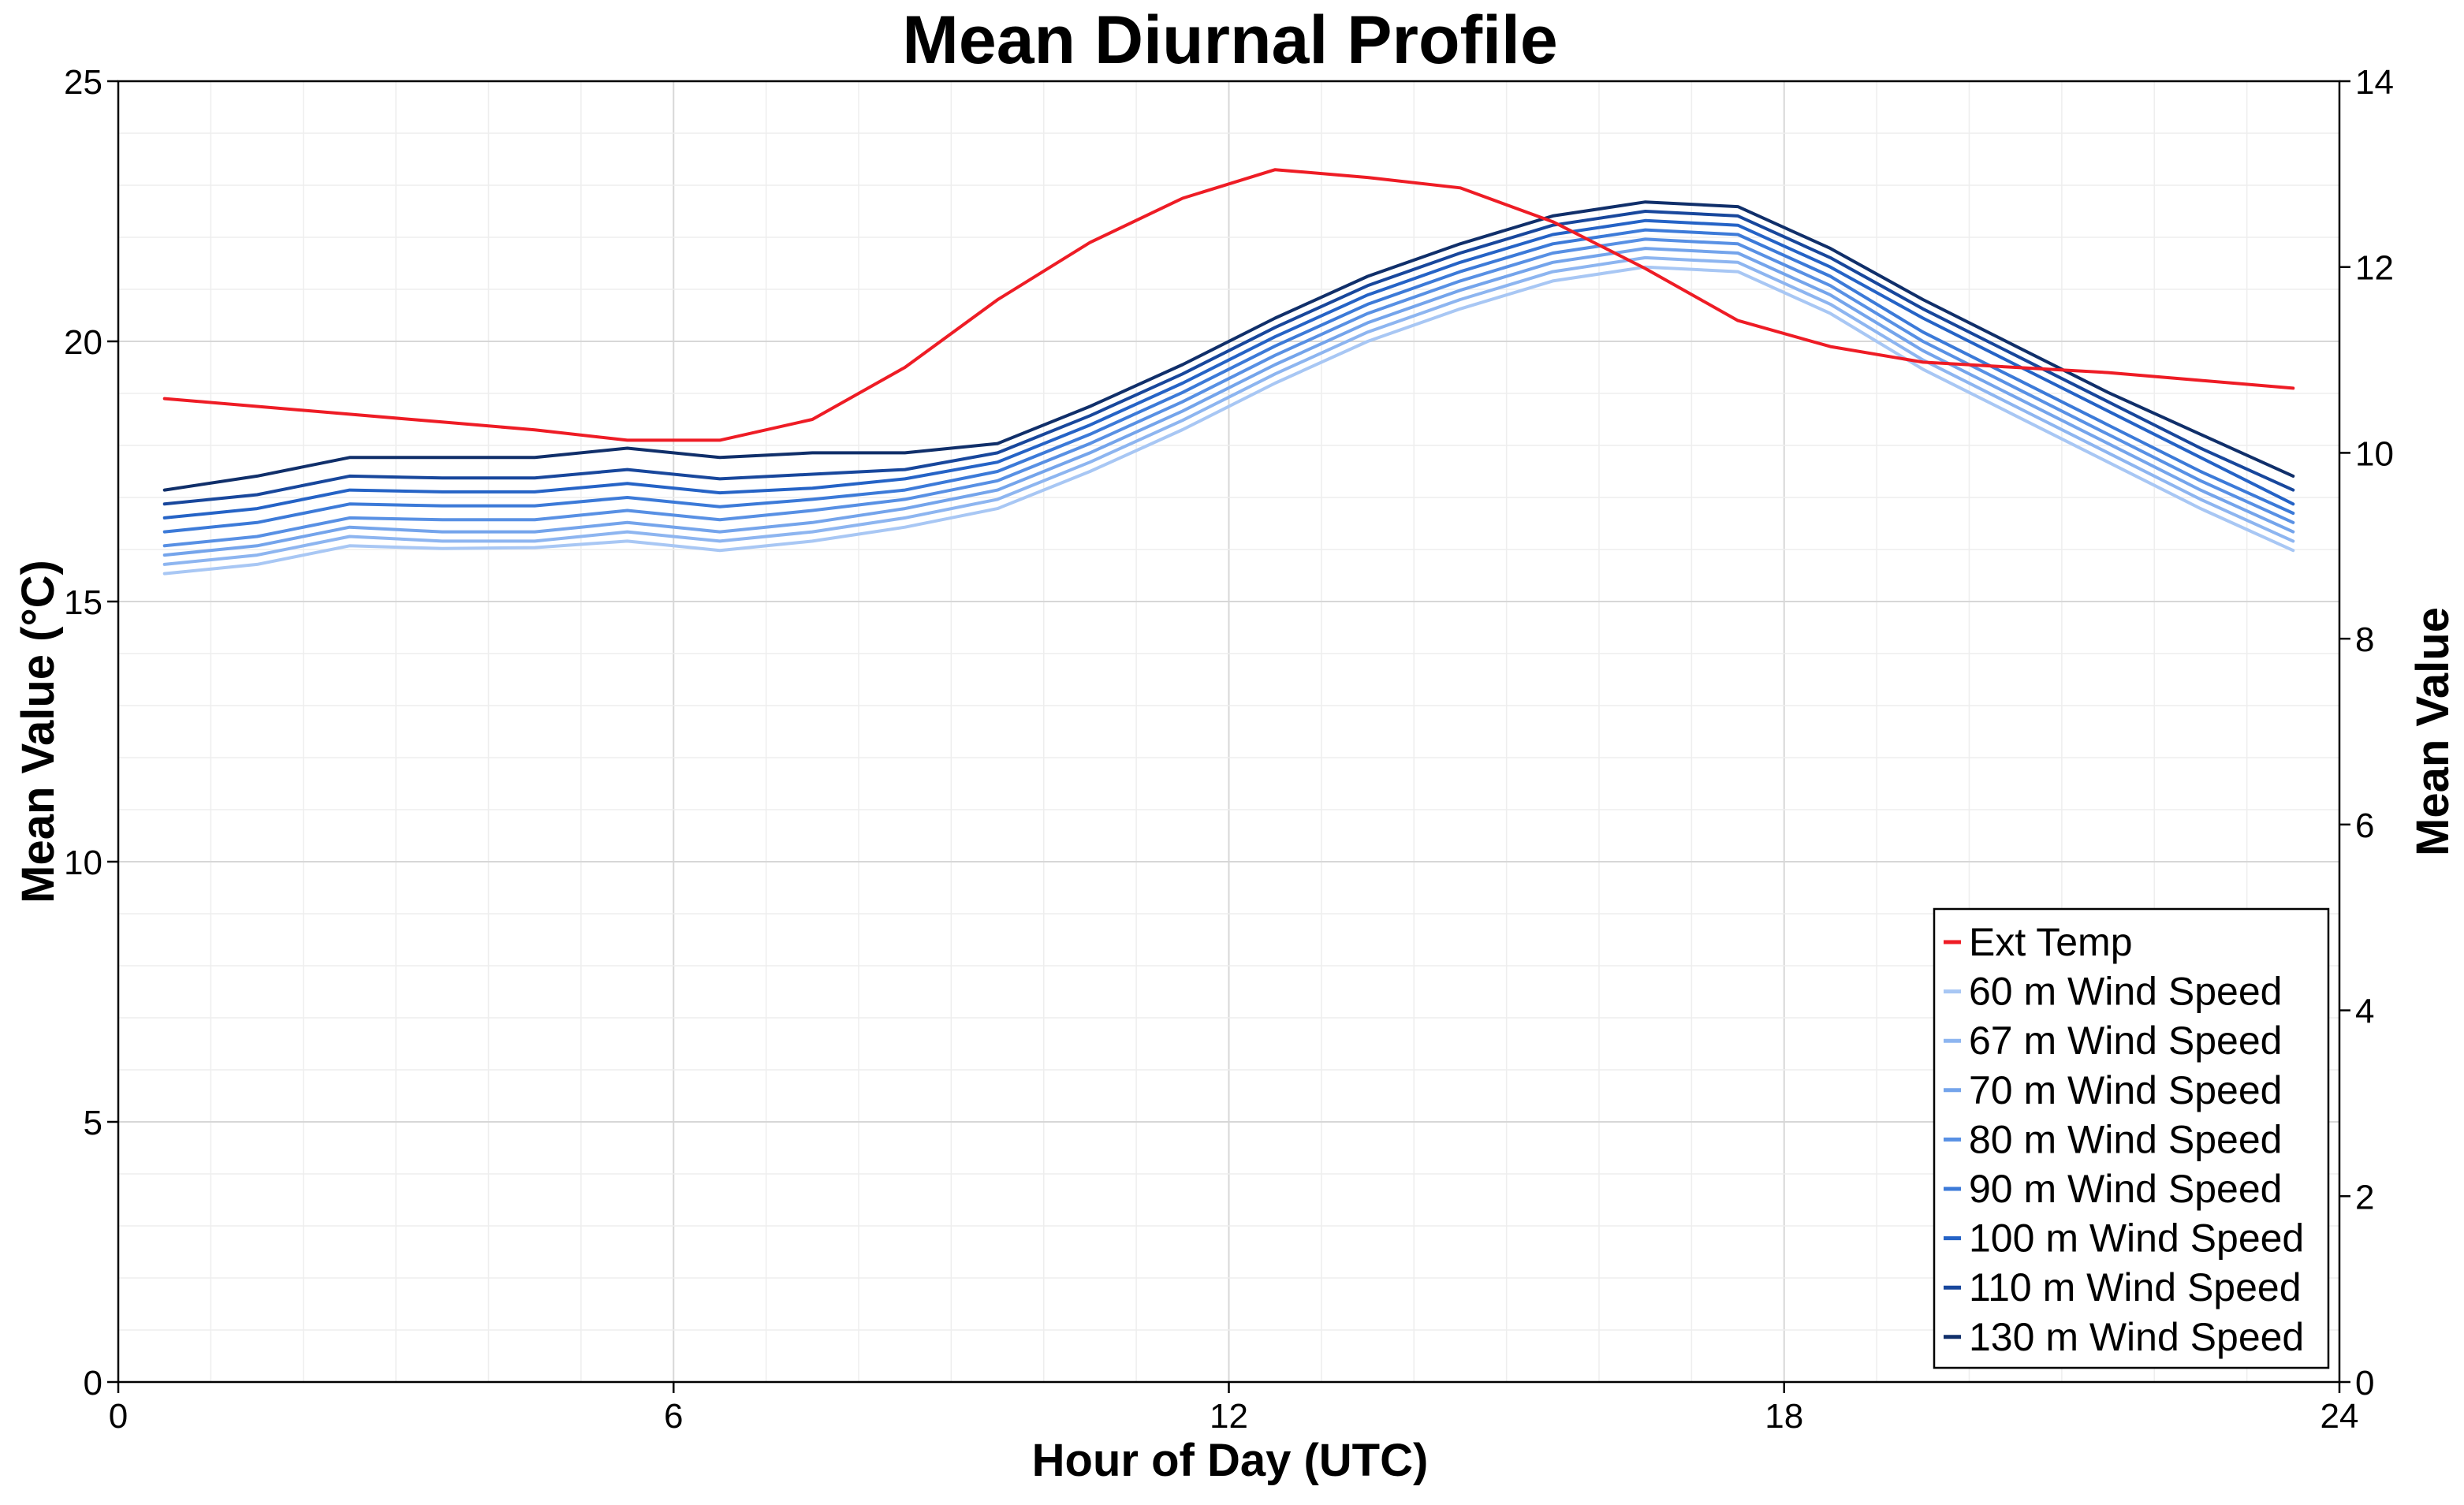 The image size is (2464, 1505). What do you see at coordinates (2364, 1012) in the screenshot?
I see `y-right-tick-label: 4` at bounding box center [2364, 1012].